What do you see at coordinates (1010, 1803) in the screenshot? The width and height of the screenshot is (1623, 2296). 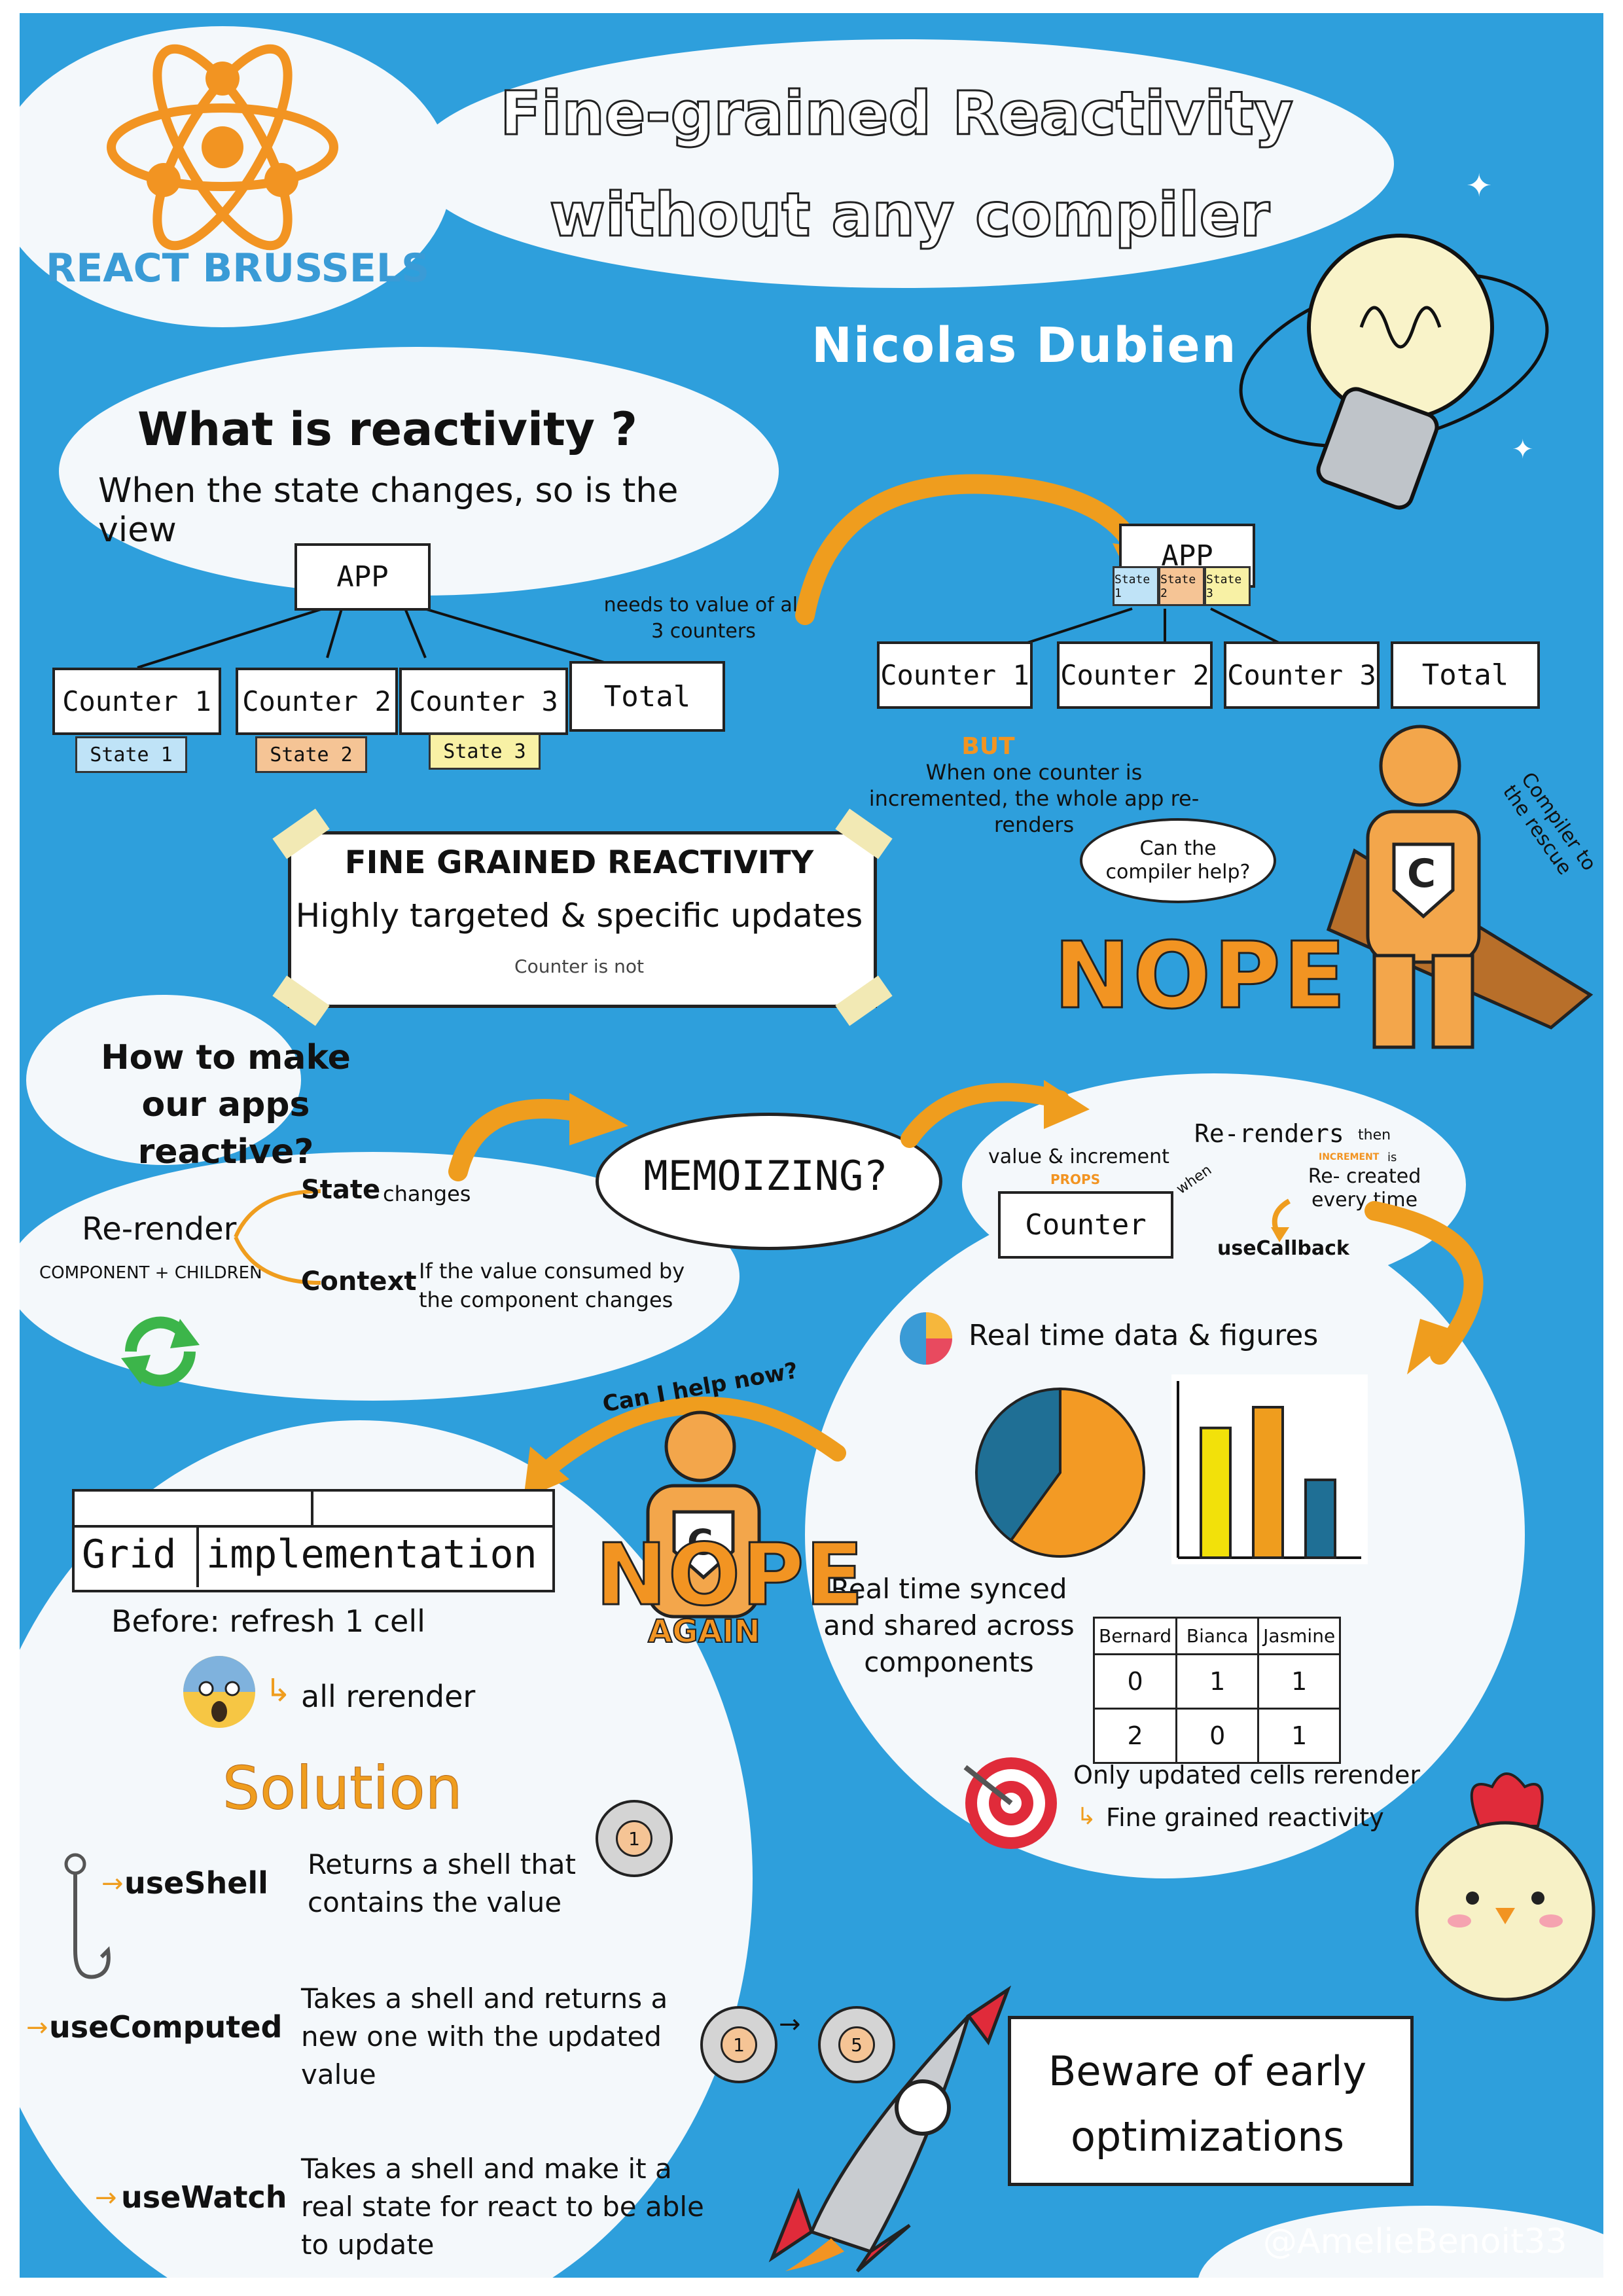 I see `target-icon` at bounding box center [1010, 1803].